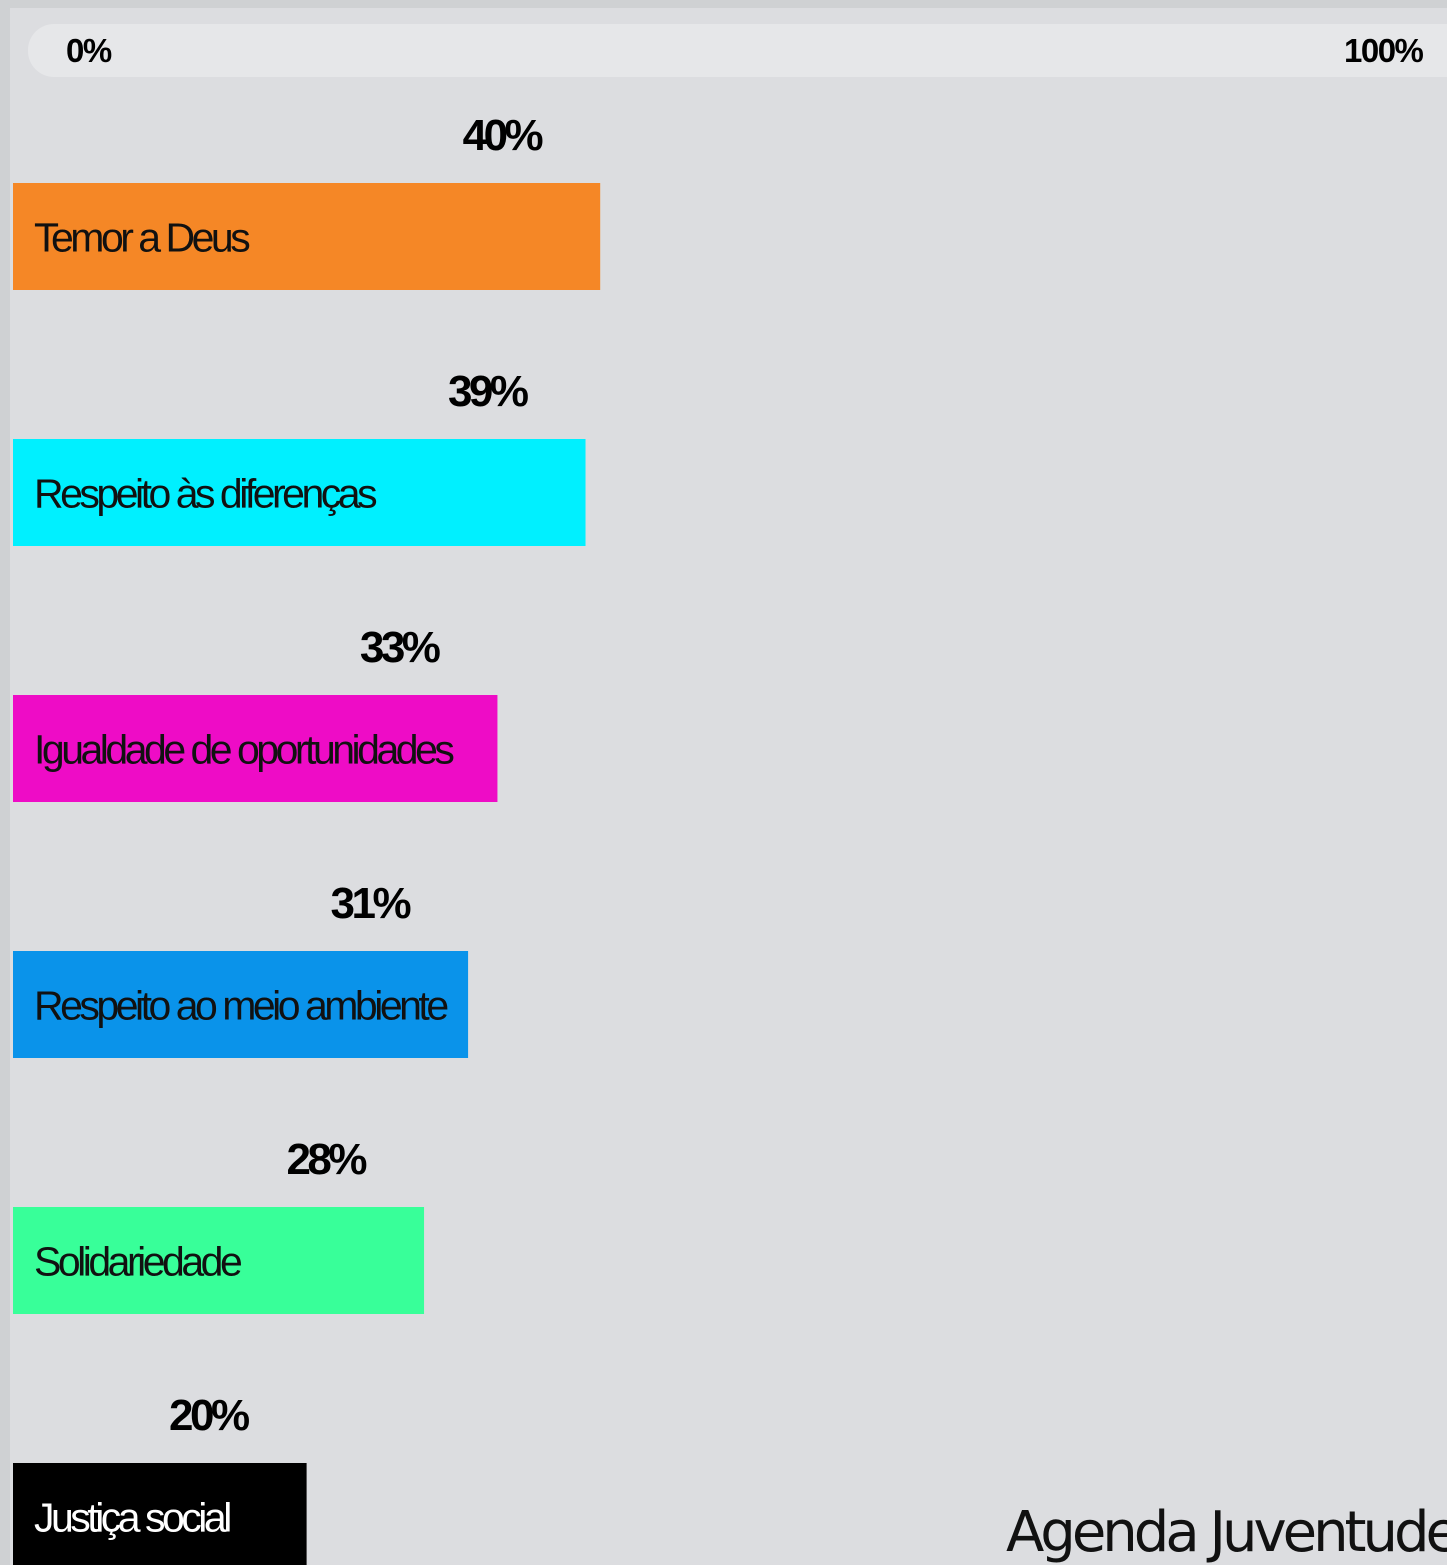 This screenshot has height=1565, width=1447. I want to click on bar-label-3: Igualdade de oportunidades, so click(244, 750).